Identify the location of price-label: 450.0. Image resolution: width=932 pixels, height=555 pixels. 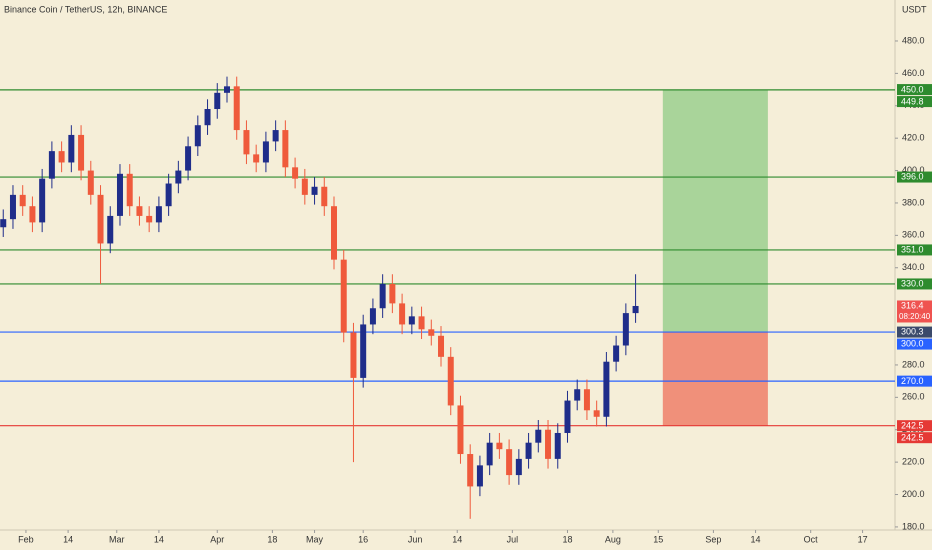
(912, 89).